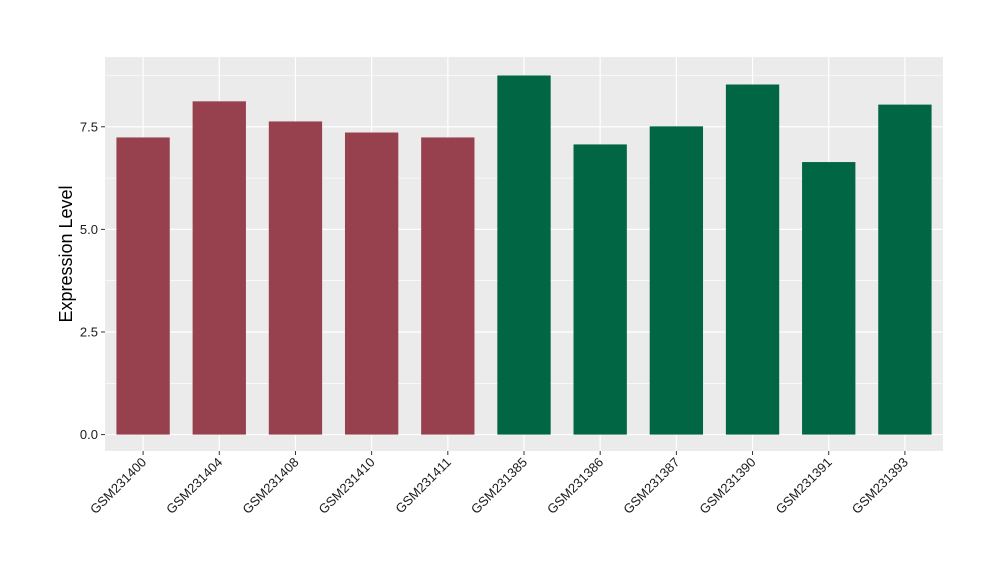 Image resolution: width=1000 pixels, height=580 pixels. Describe the element at coordinates (905, 269) in the screenshot. I see `bar-GSM231393` at that location.